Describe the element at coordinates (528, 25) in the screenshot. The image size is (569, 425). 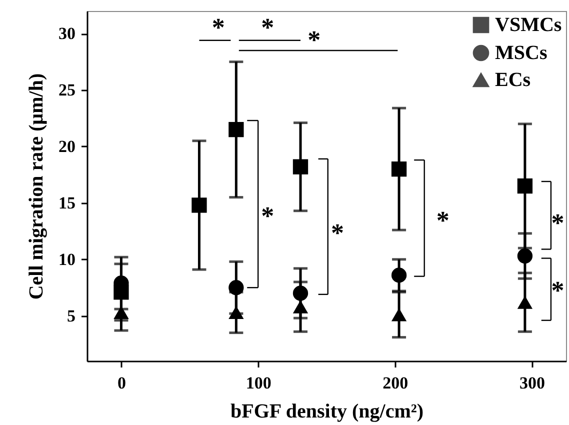
I see `legend-label: VSMCs` at that location.